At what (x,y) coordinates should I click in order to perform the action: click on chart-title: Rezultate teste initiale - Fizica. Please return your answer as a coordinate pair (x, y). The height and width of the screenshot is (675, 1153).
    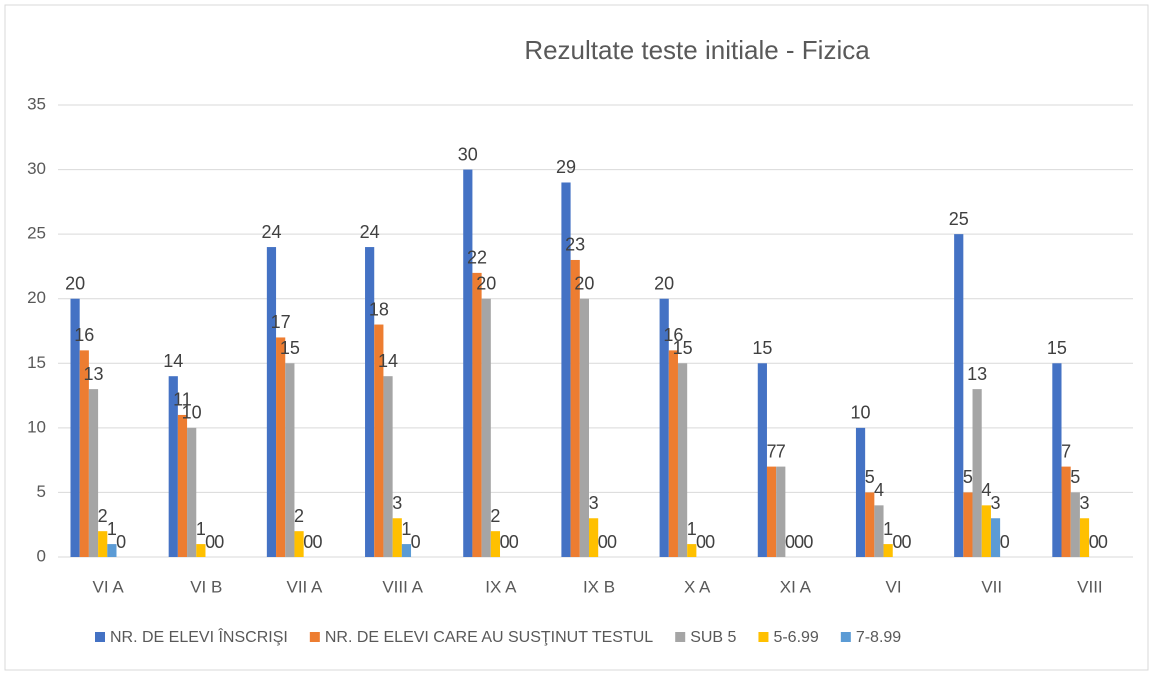
    Looking at the image, I should click on (697, 50).